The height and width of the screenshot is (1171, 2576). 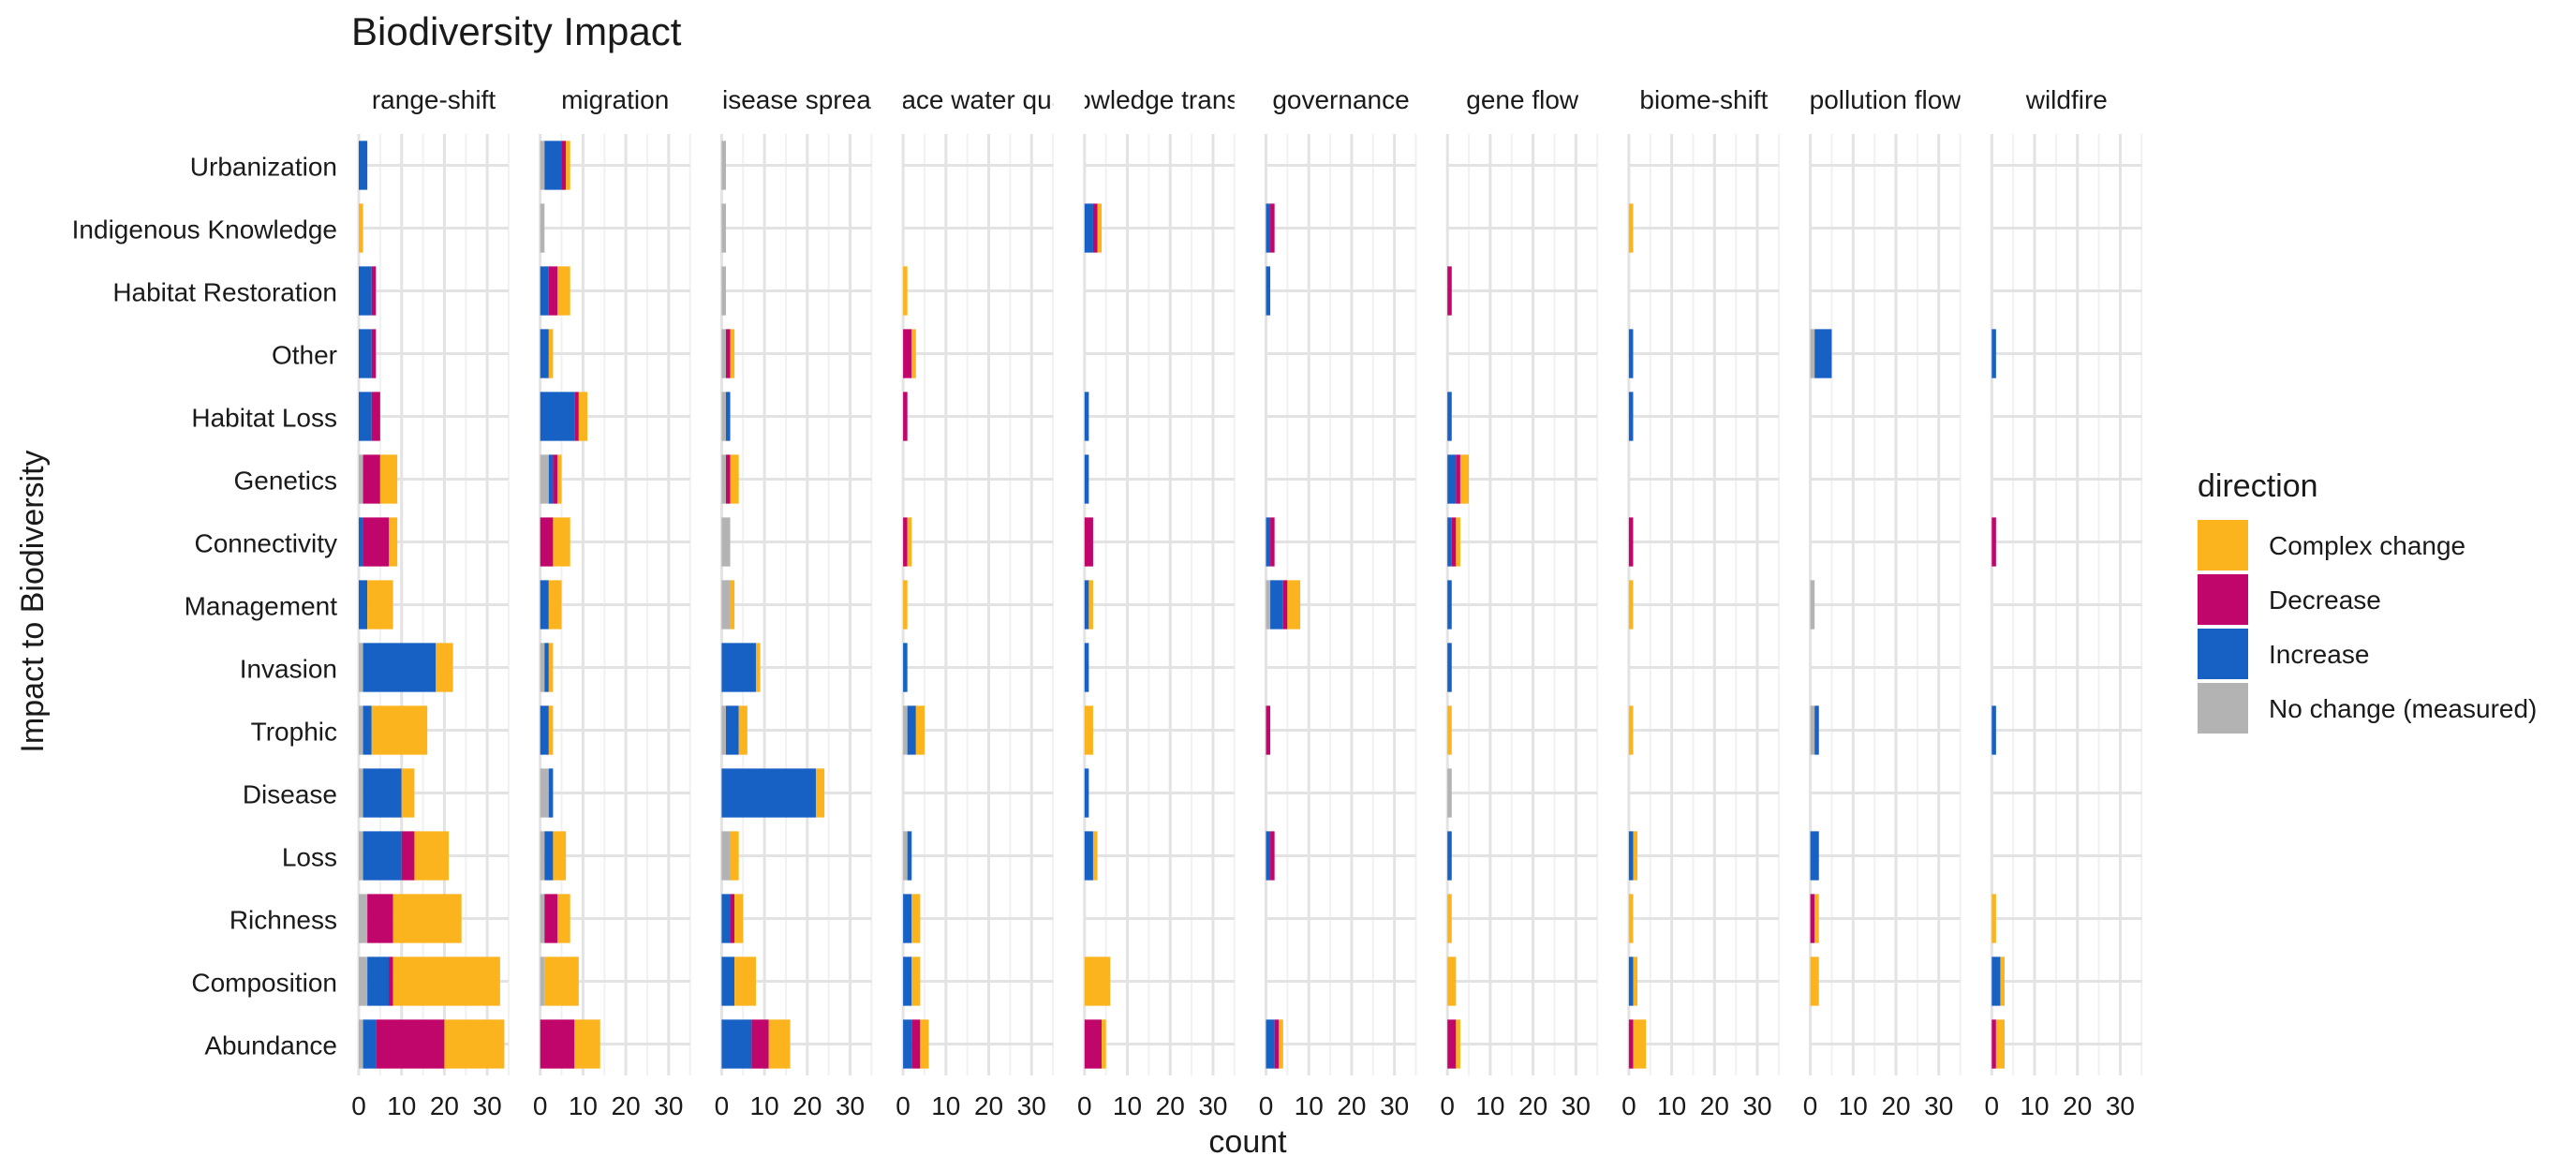 What do you see at coordinates (270, 1045) in the screenshot?
I see `y-tick-label: Abundance` at bounding box center [270, 1045].